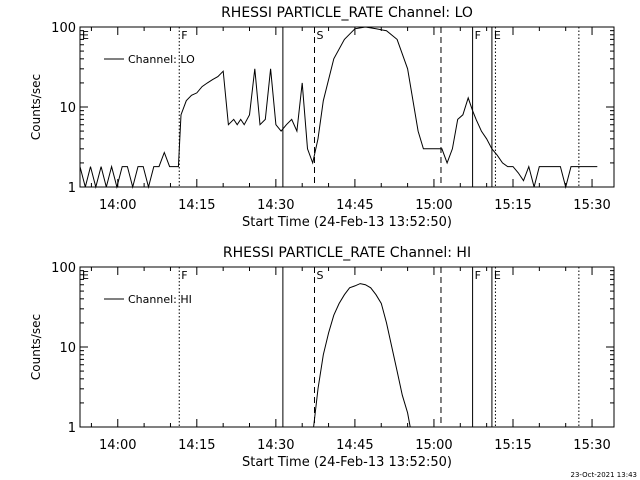  I want to click on chart-title: RHESSI PARTICLE_RATE Channel: HI, so click(347, 253).